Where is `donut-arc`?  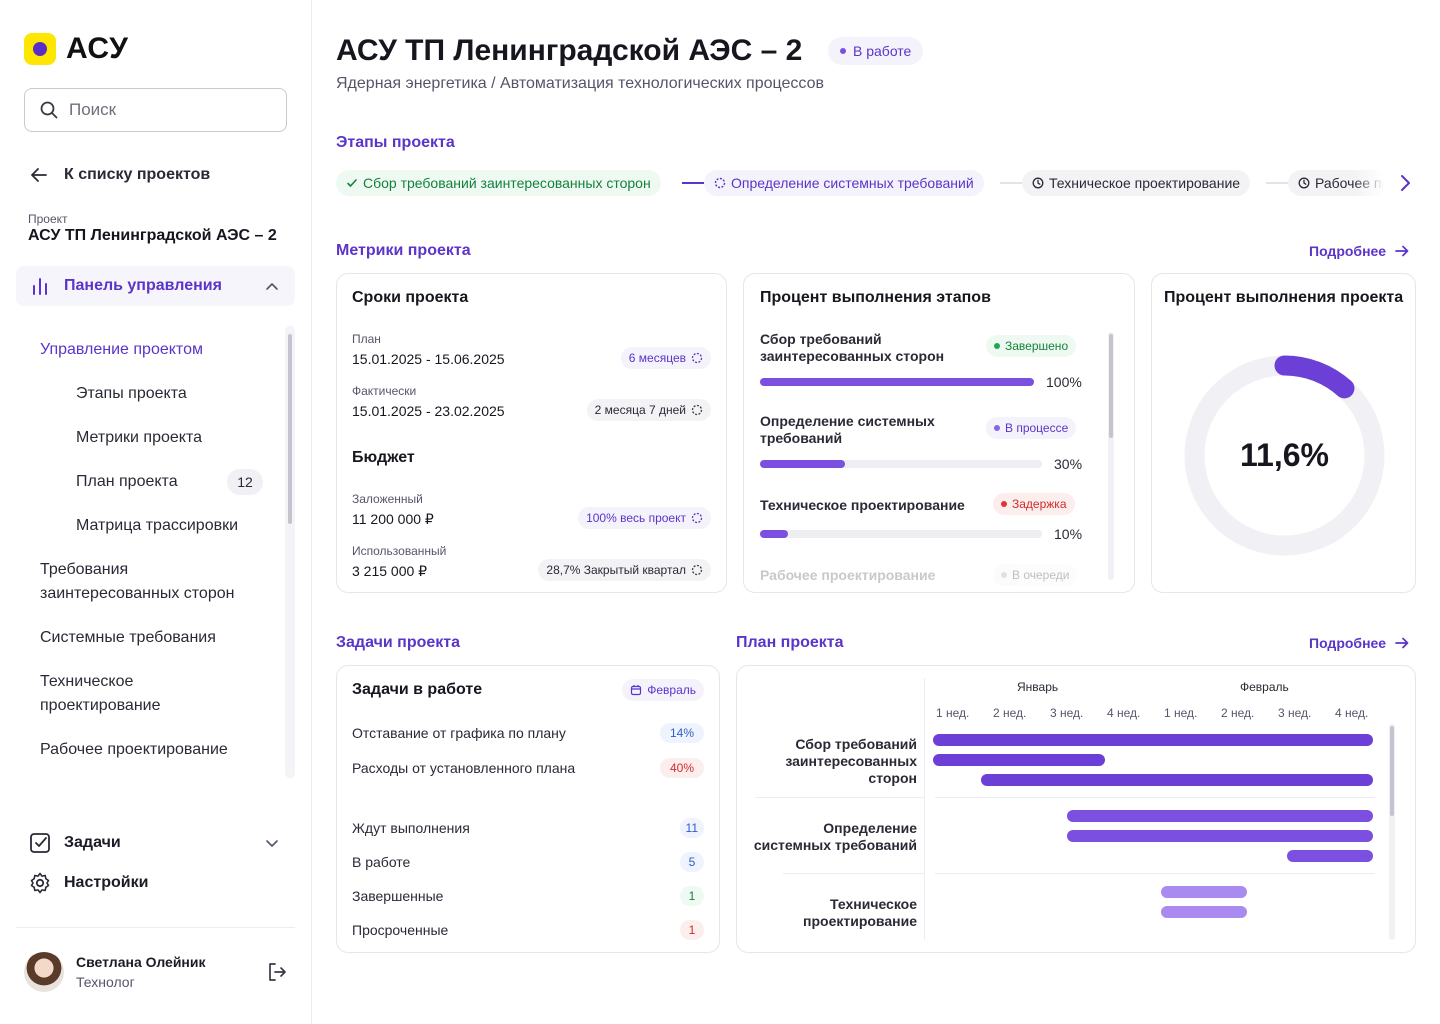 donut-arc is located at coordinates (1284, 455).